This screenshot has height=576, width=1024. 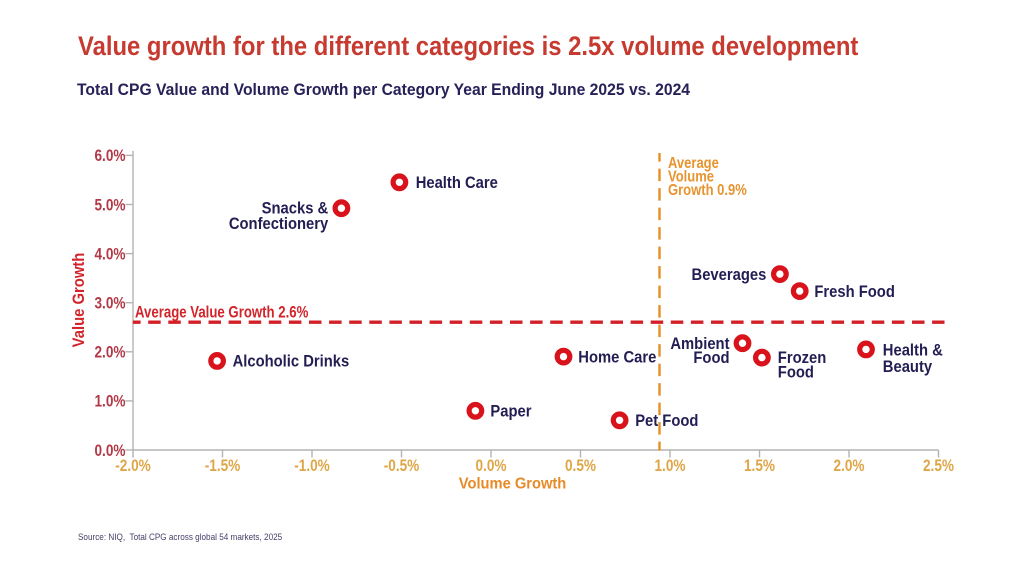 What do you see at coordinates (913, 351) in the screenshot?
I see `svg-text: Health &` at bounding box center [913, 351].